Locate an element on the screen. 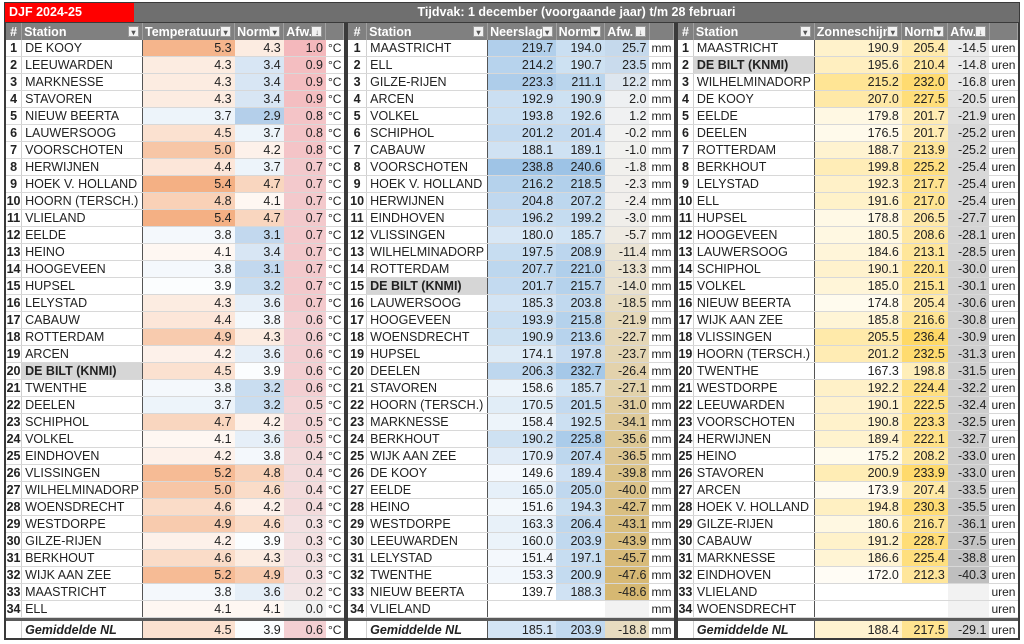 Image resolution: width=1024 pixels, height=644 pixels. afw-cell: -36.5 is located at coordinates (627, 456).